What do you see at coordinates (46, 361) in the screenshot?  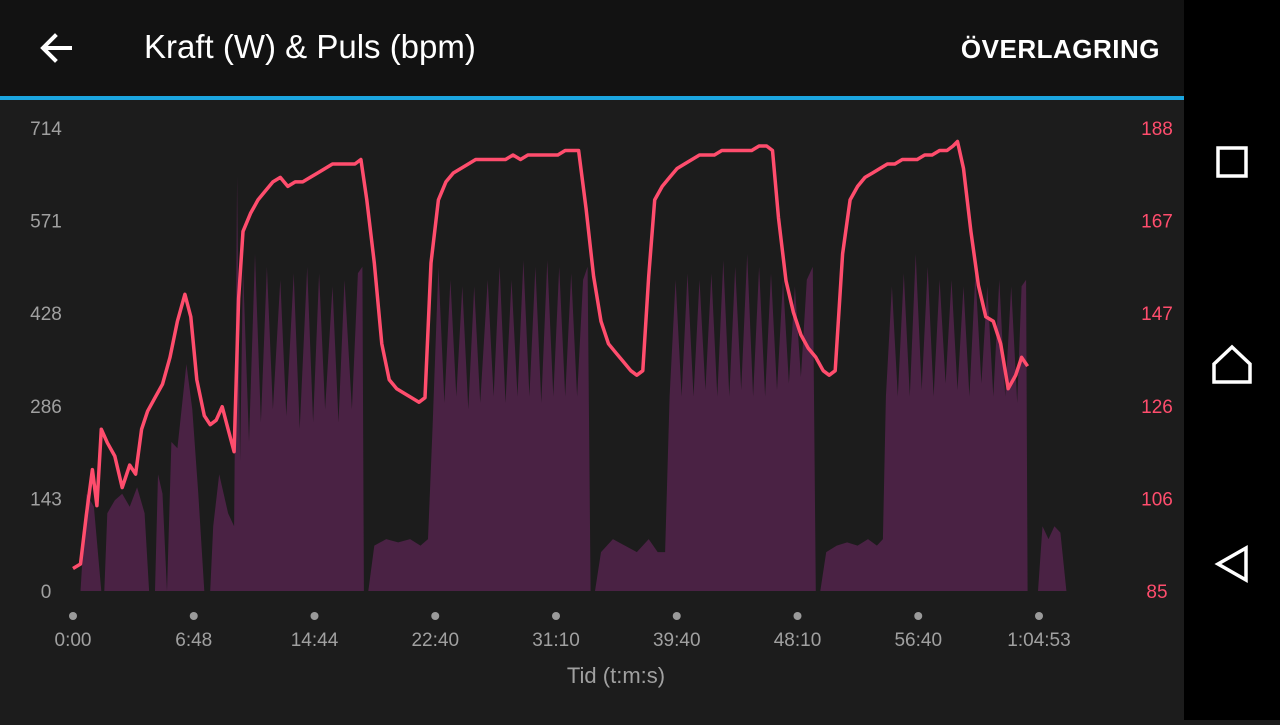 I see `left-axis: 714 571 428 286 143 0` at bounding box center [46, 361].